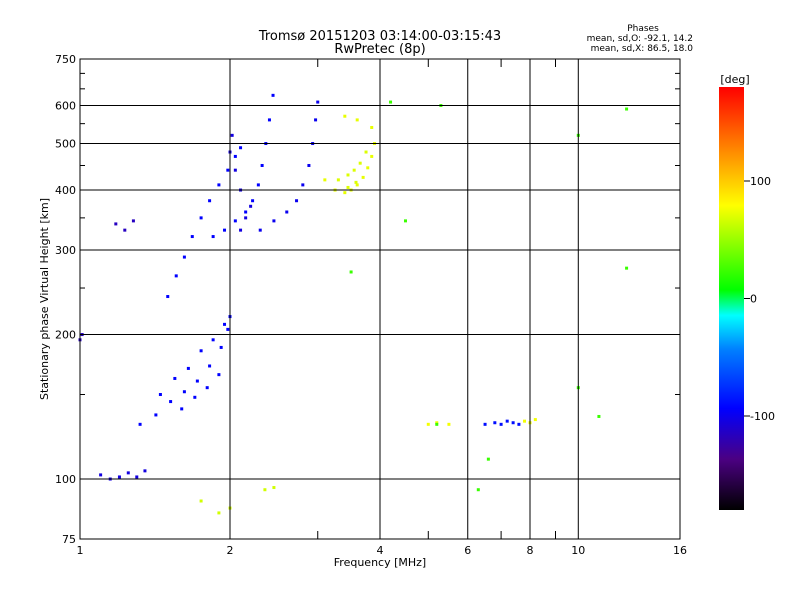 Image resolution: width=800 pixels, height=600 pixels. What do you see at coordinates (467, 550) in the screenshot?
I see `x-tick-label: 6` at bounding box center [467, 550].